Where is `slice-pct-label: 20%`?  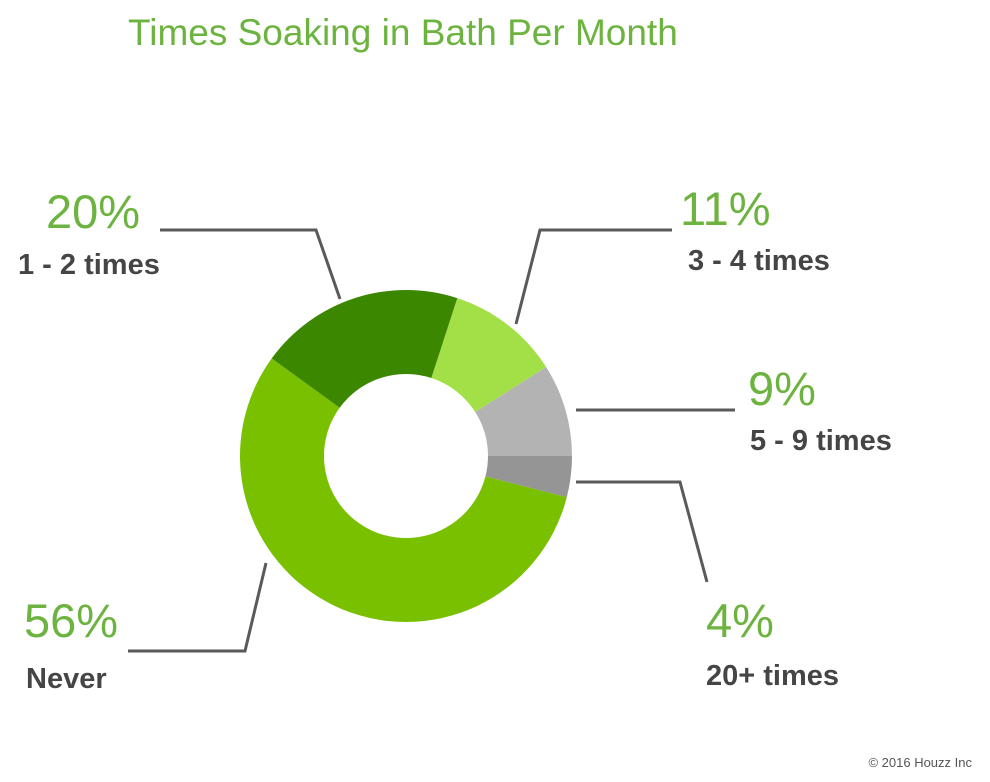
slice-pct-label: 20% is located at coordinates (93, 211).